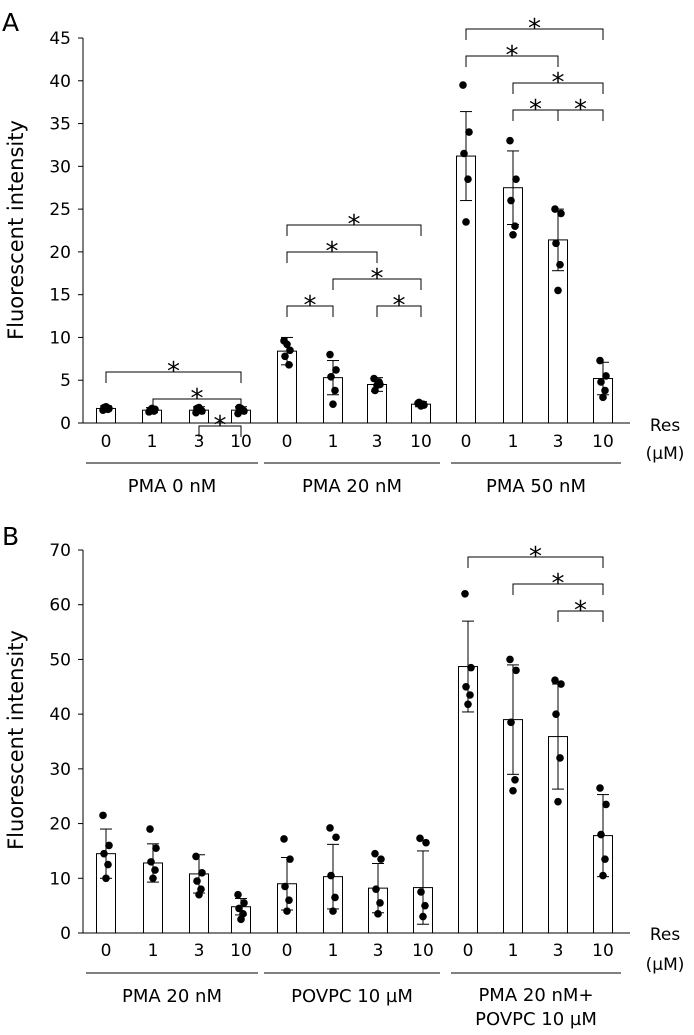 Image resolution: width=694 pixels, height=1035 pixels. I want to click on group-label: PMA 20 nM, so click(172, 996).